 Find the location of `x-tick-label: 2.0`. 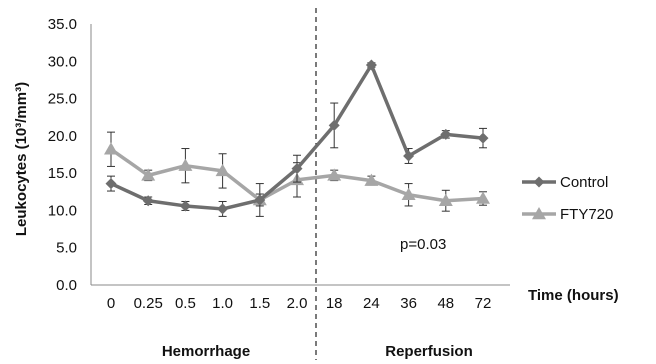

x-tick-label: 2.0 is located at coordinates (297, 303).